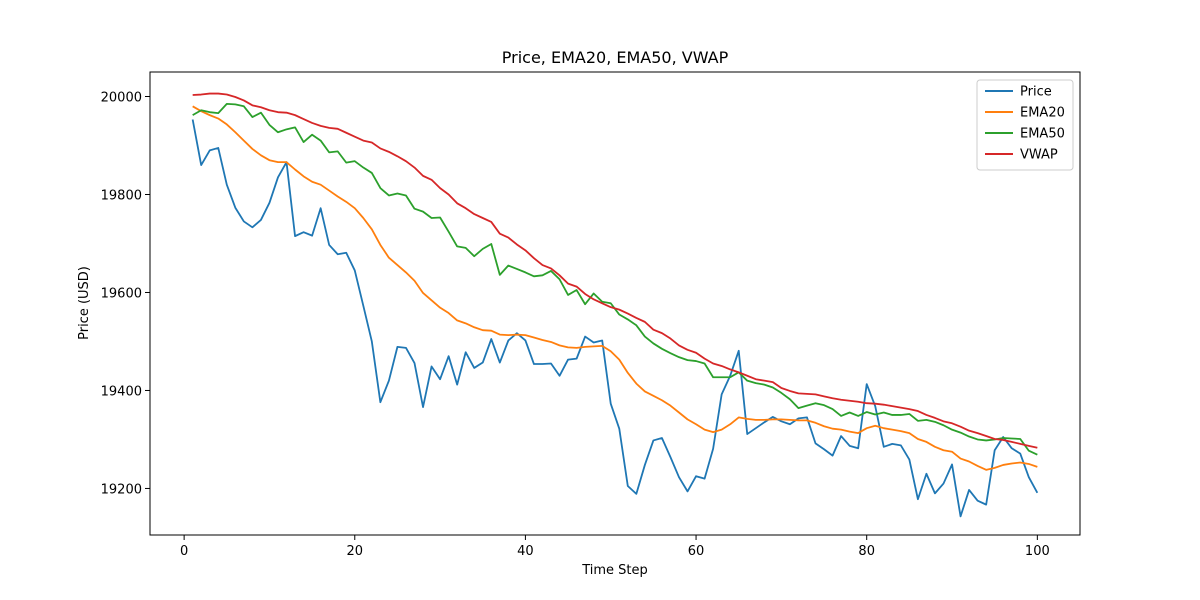  I want to click on x-axis-label: Time Step, so click(614, 570).